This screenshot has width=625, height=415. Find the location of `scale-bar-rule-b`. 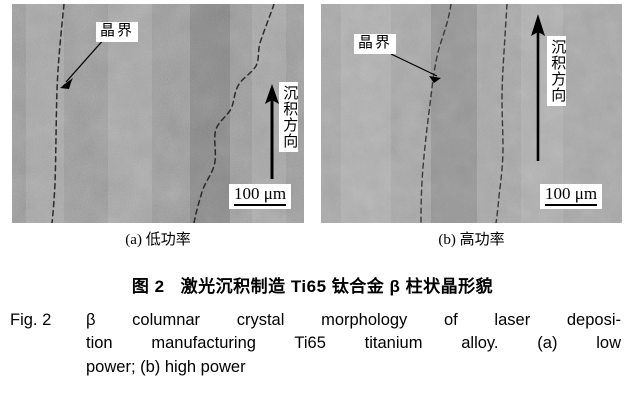

scale-bar-rule-b is located at coordinates (571, 205).